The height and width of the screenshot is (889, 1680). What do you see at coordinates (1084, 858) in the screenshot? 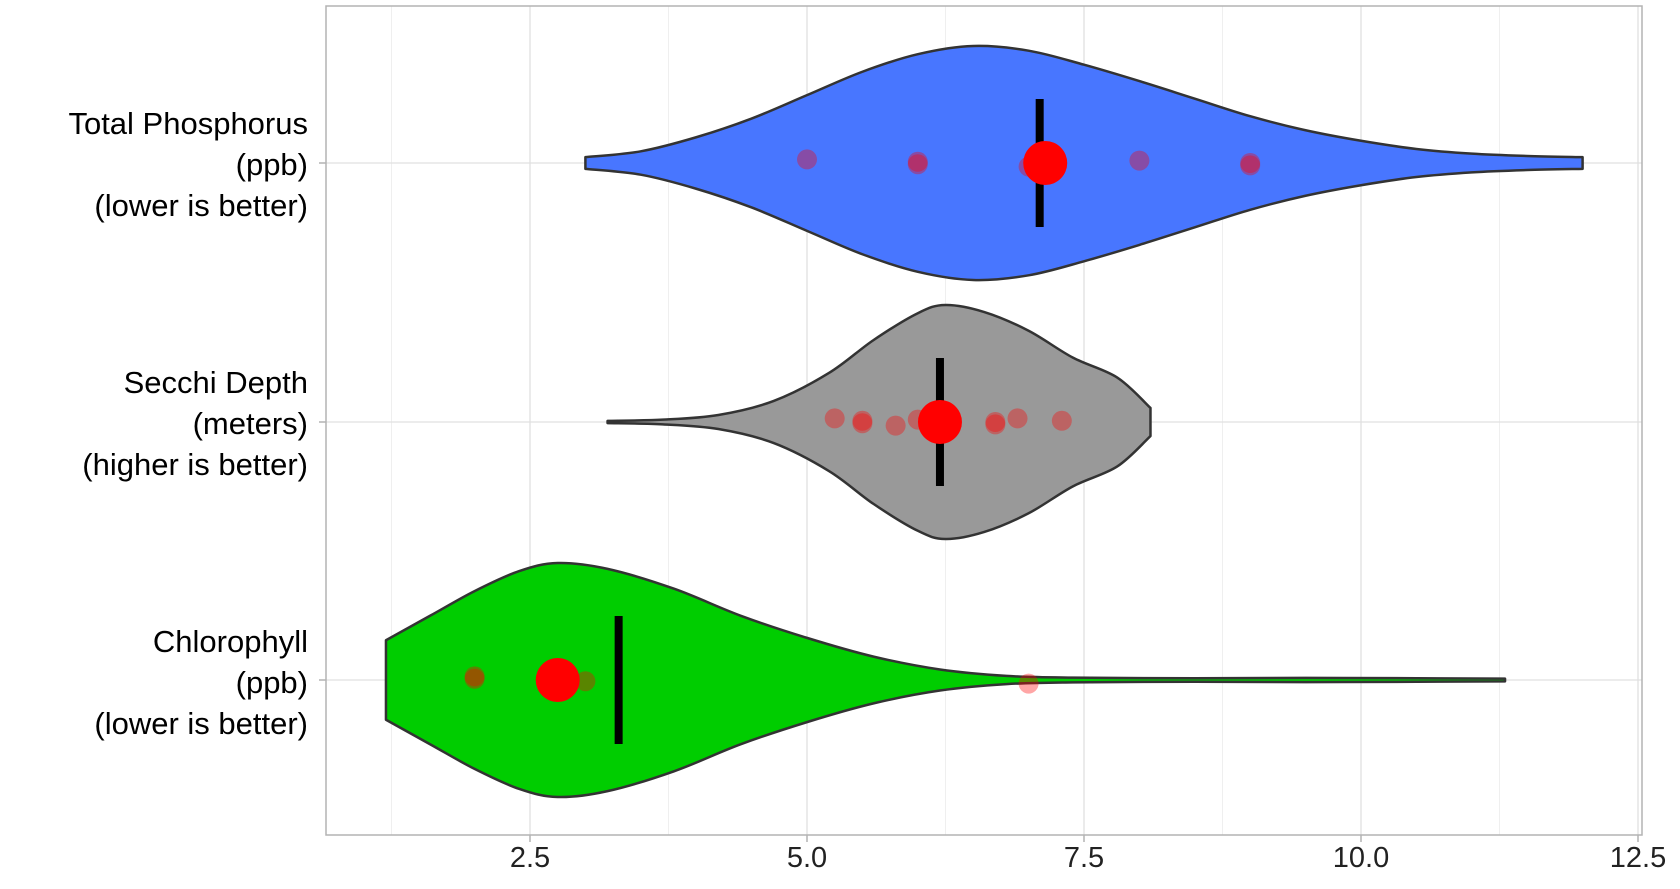
I see `x-tick-label: 7.5` at bounding box center [1084, 858].